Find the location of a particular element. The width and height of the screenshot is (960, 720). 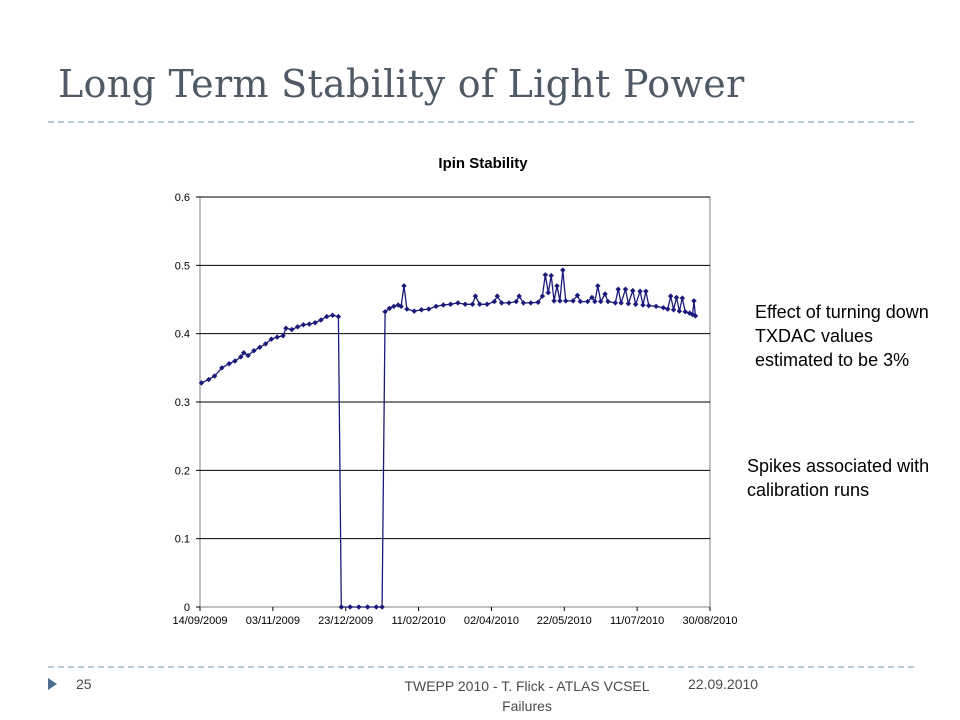

x-tick-label: 03/11/2009 is located at coordinates (273, 621).